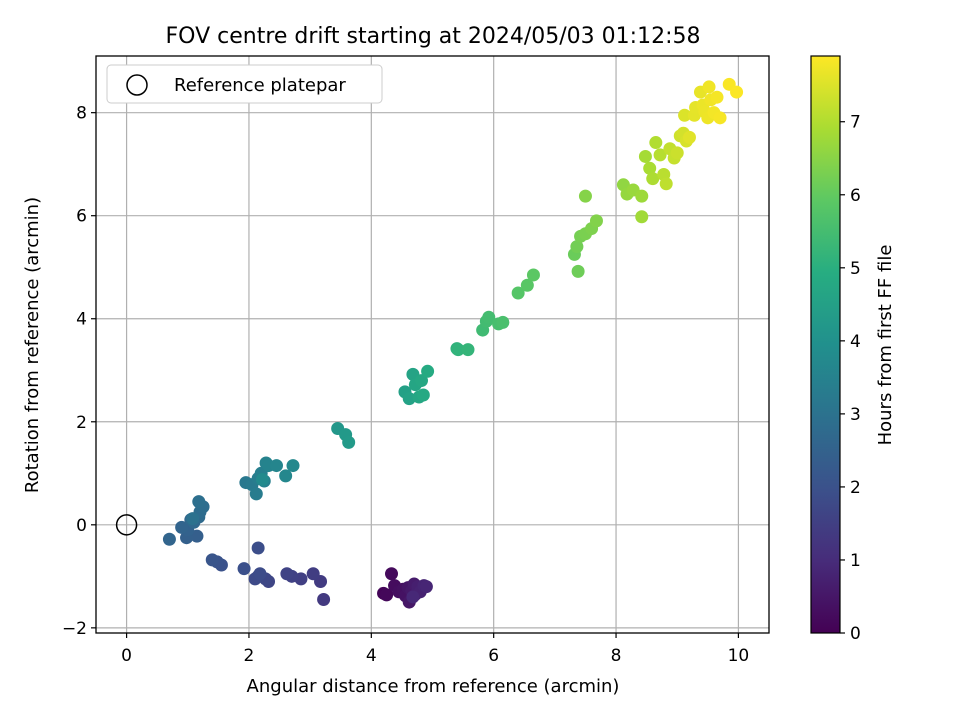 The image size is (960, 720). What do you see at coordinates (885, 345) in the screenshot?
I see `colorbar-label: Hours from first FF file` at bounding box center [885, 345].